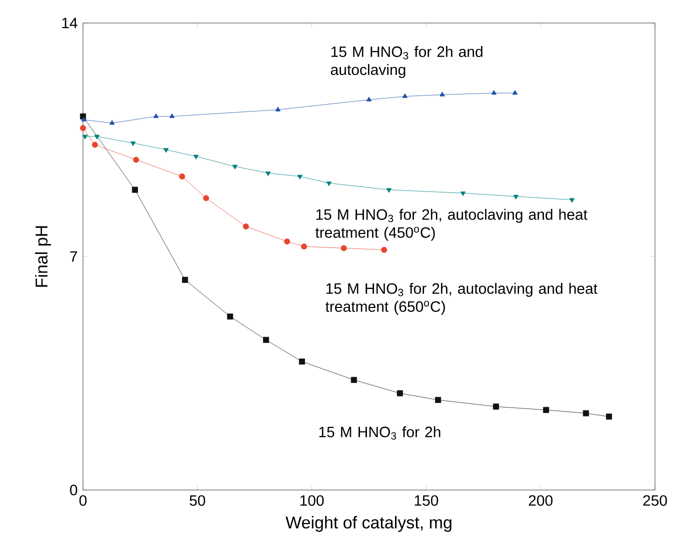  What do you see at coordinates (74, 256) in the screenshot?
I see `y-tick-label: 7` at bounding box center [74, 256].